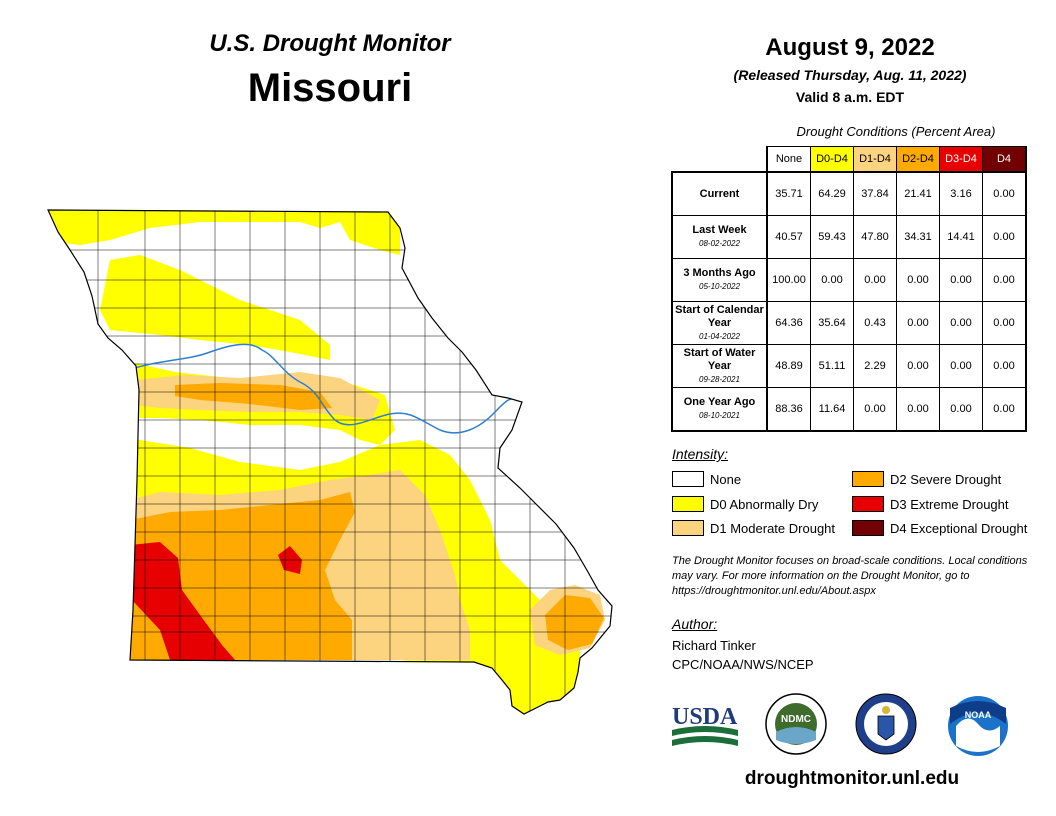 The width and height of the screenshot is (1056, 816). I want to click on row-date: 08-10-2021, so click(719, 415).